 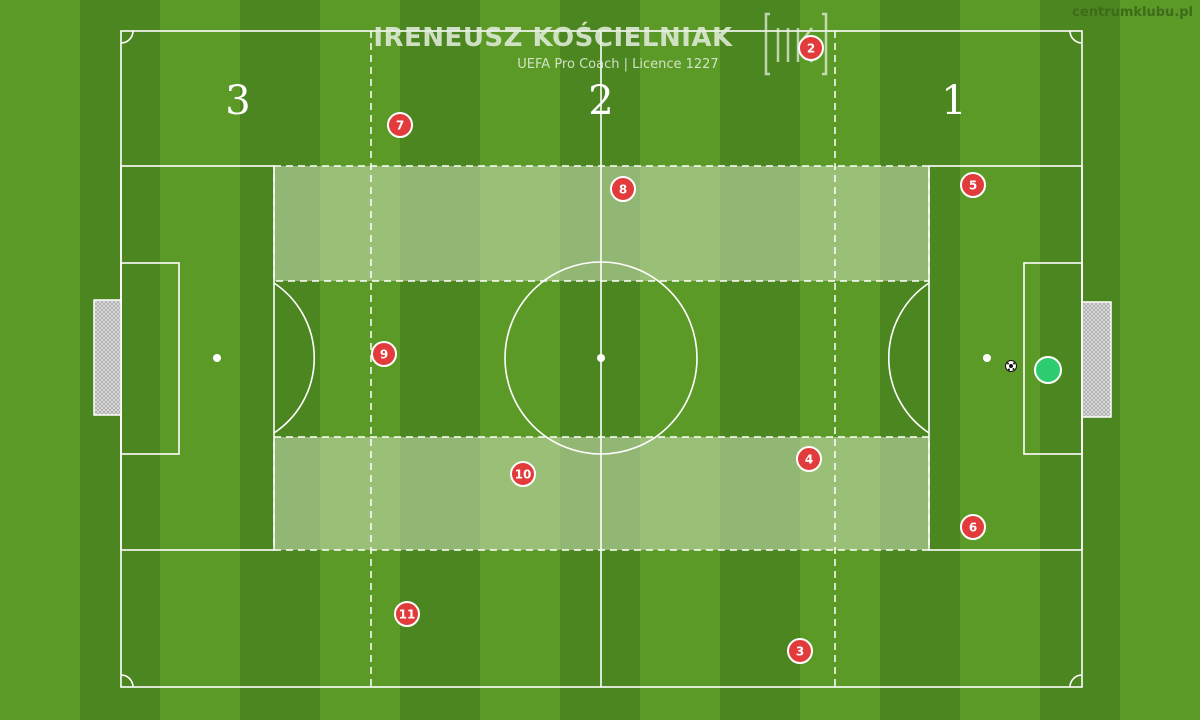 I want to click on zone-number-2: 2, so click(x=600, y=101).